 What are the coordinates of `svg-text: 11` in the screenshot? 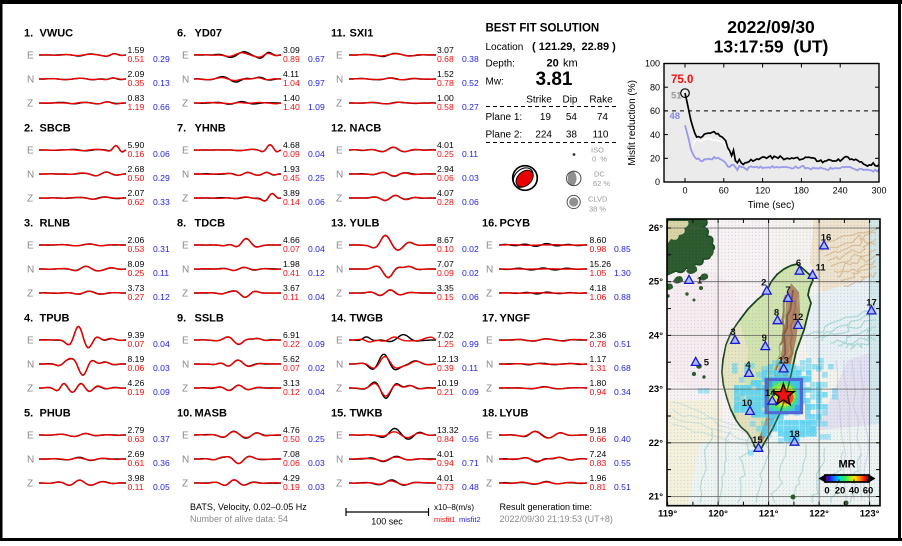 It's located at (821, 268).